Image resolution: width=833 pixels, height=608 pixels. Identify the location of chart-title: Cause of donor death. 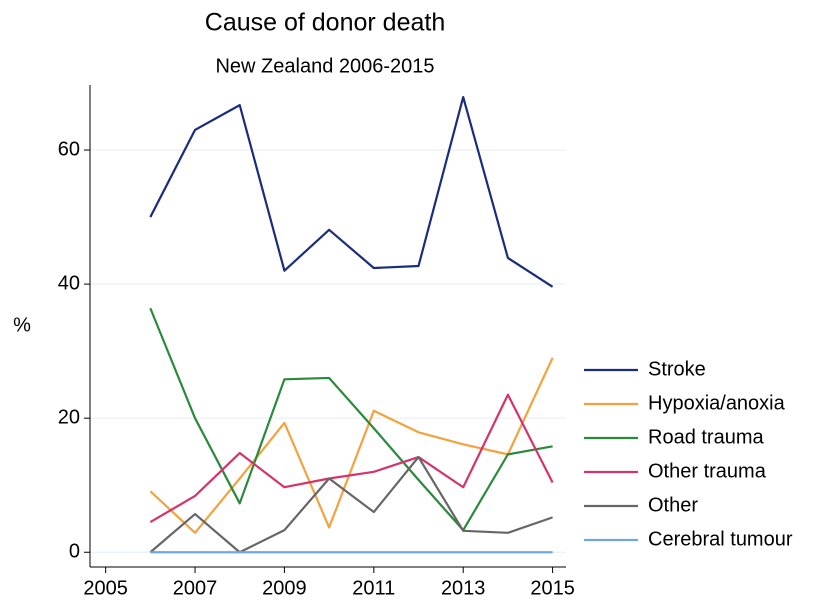
(325, 23).